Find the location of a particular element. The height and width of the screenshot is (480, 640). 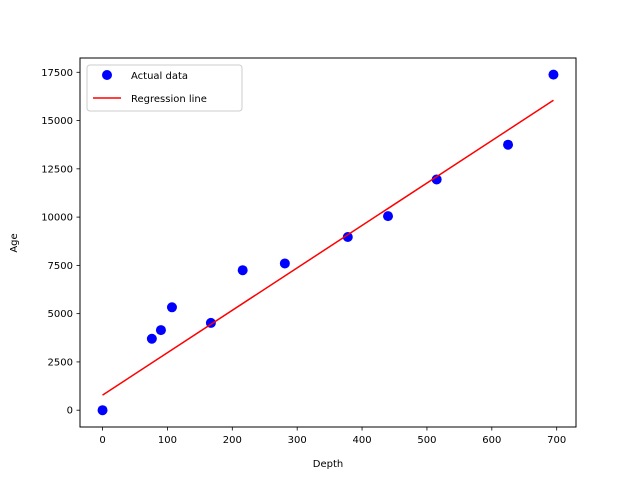

y-tick-label: 2500 is located at coordinates (60, 362).